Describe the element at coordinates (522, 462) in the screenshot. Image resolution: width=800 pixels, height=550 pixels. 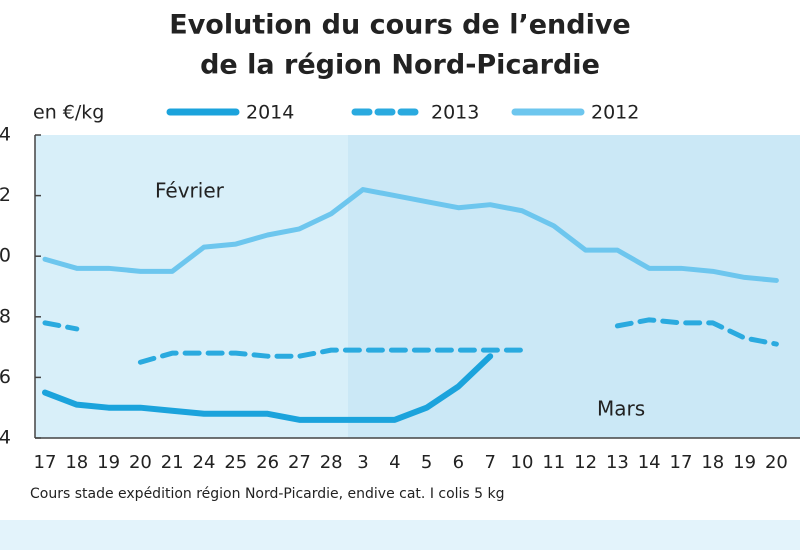
I see `x-tick-label: 10` at that location.